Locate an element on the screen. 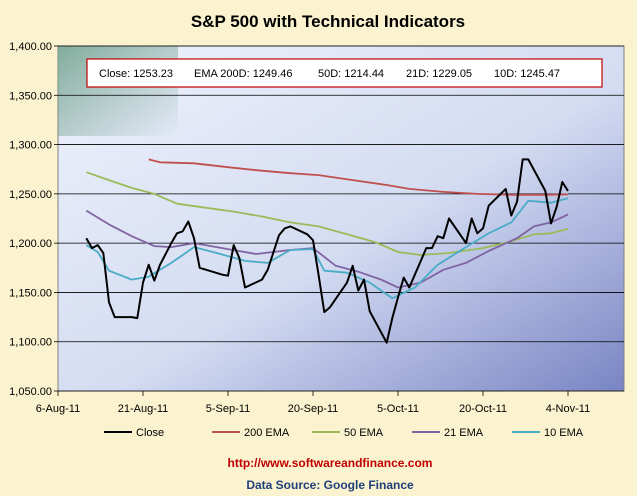 This screenshot has width=637, height=496. y-tick-label: 1,400.00 is located at coordinates (30, 47).